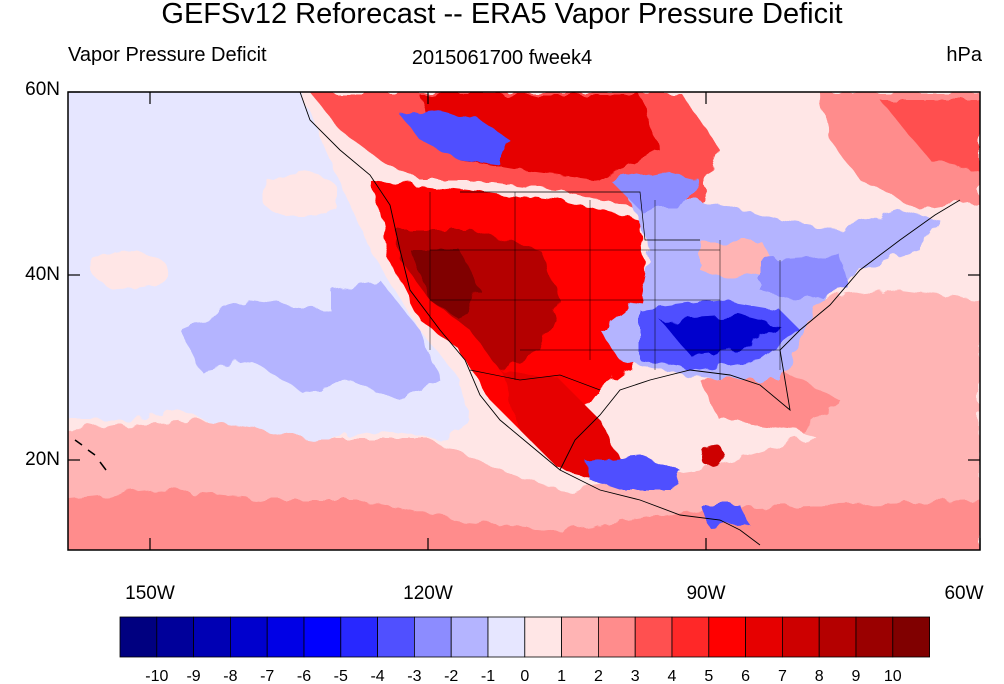 Image resolution: width=1004 pixels, height=684 pixels. Describe the element at coordinates (706, 593) in the screenshot. I see `lon-label-90w: 90W` at that location.